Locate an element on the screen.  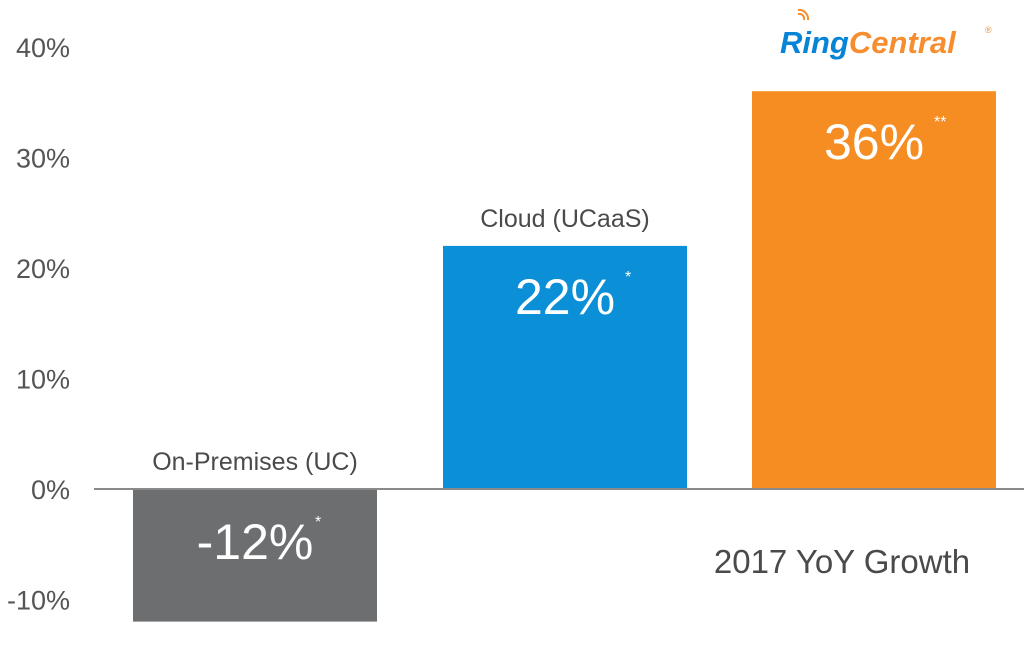
ringcentral-logo: RingCentral ® is located at coordinates (886, 34).